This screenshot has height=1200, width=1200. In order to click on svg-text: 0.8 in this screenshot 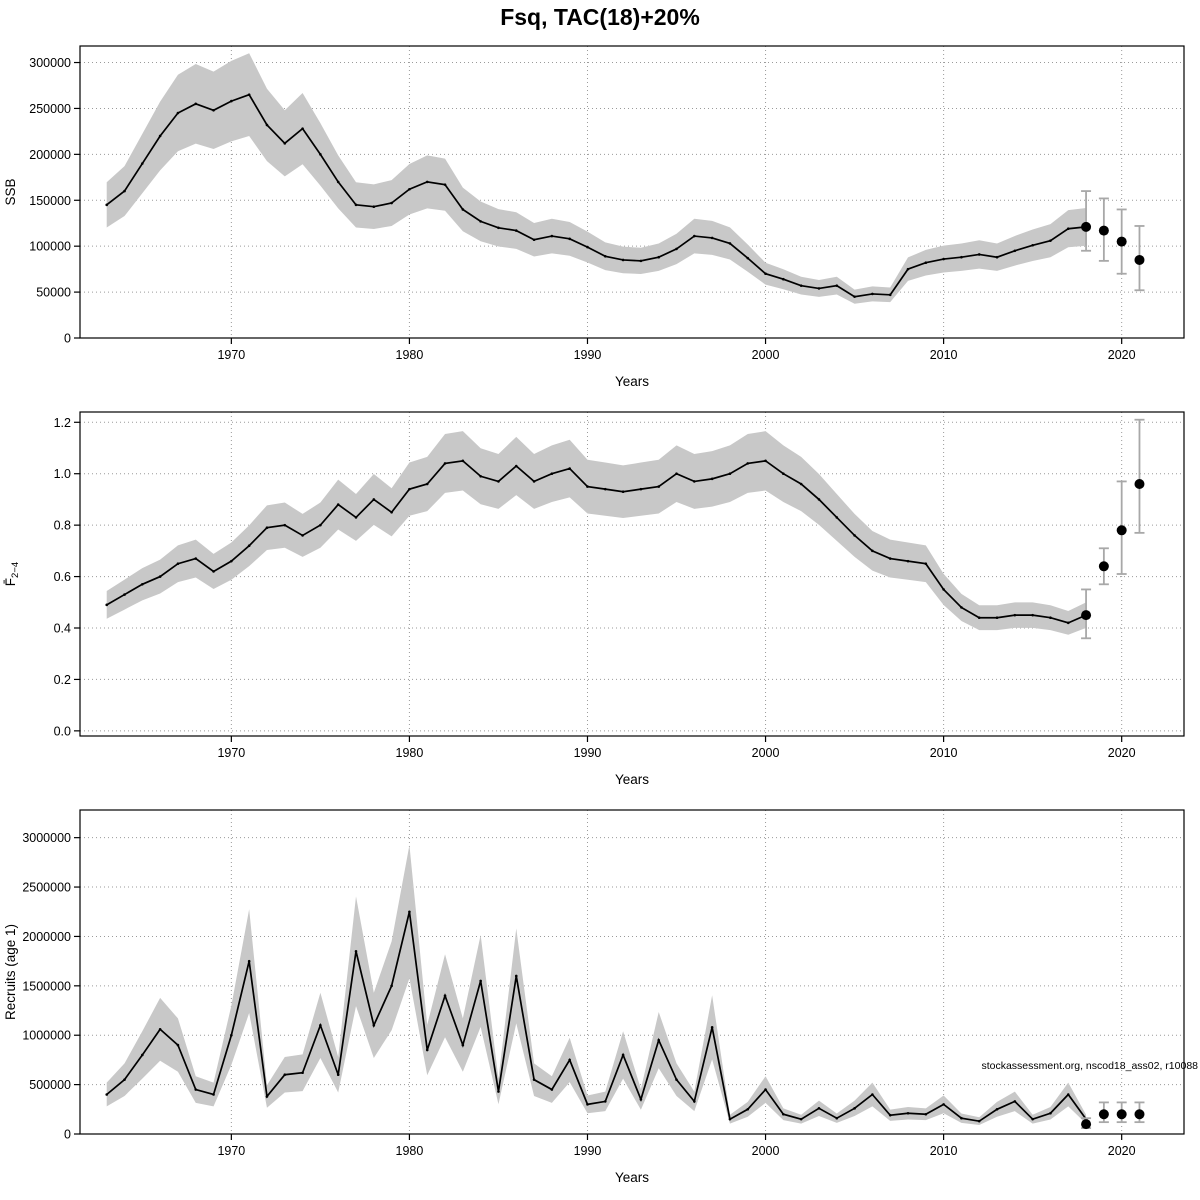, I will do `click(62, 526)`.